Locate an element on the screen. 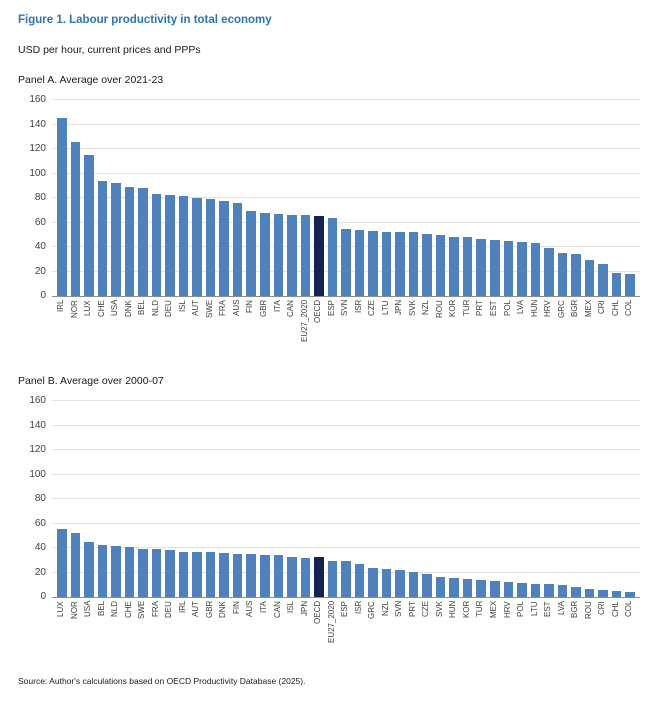 The height and width of the screenshot is (716, 650). bar-SWE is located at coordinates (143, 572).